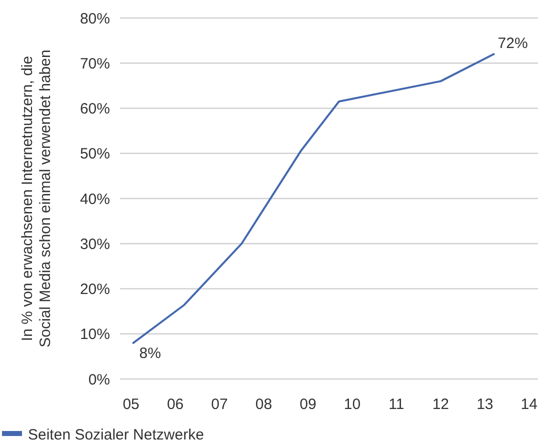 This screenshot has width=550, height=446. I want to click on y-axis-title: In % von erwachsenen Internetnutzern, die Social Media schon einmal verwendet haben, so click(36, 199).